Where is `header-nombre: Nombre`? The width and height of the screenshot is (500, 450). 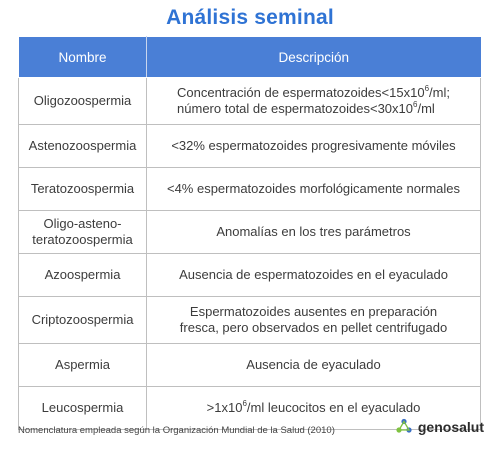 header-nombre: Nombre is located at coordinates (82, 57).